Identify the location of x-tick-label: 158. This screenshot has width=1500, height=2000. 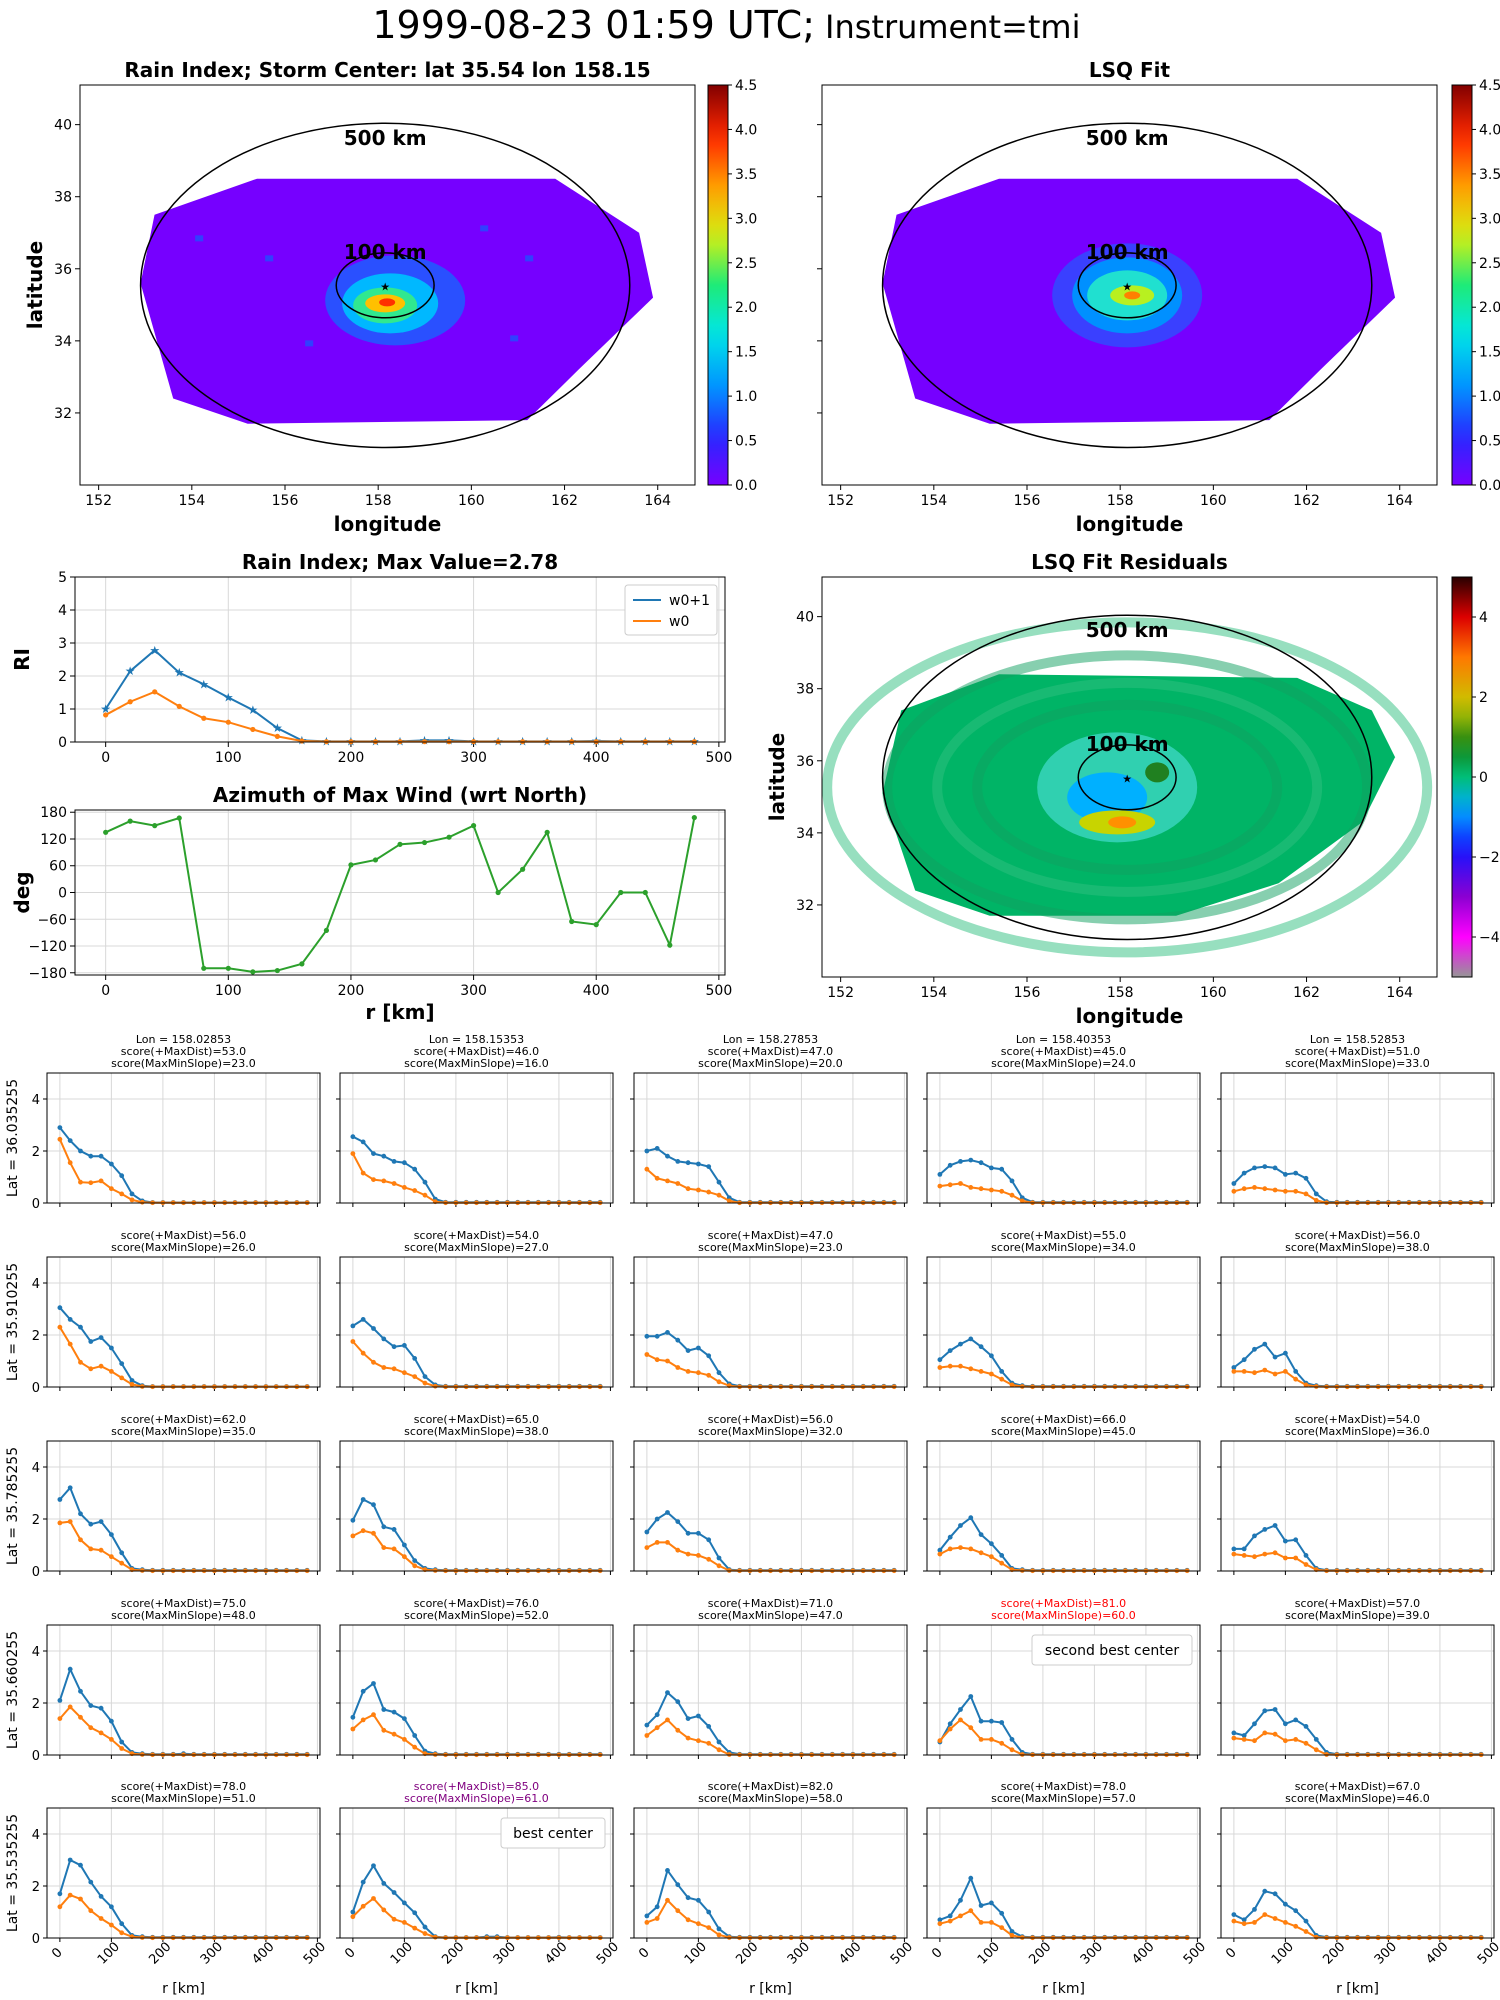
(378, 501).